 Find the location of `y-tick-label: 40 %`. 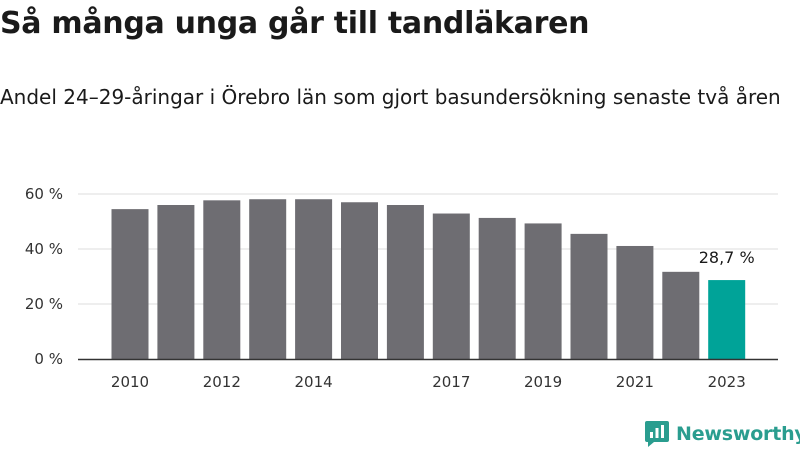

y-tick-label: 40 % is located at coordinates (44, 249).